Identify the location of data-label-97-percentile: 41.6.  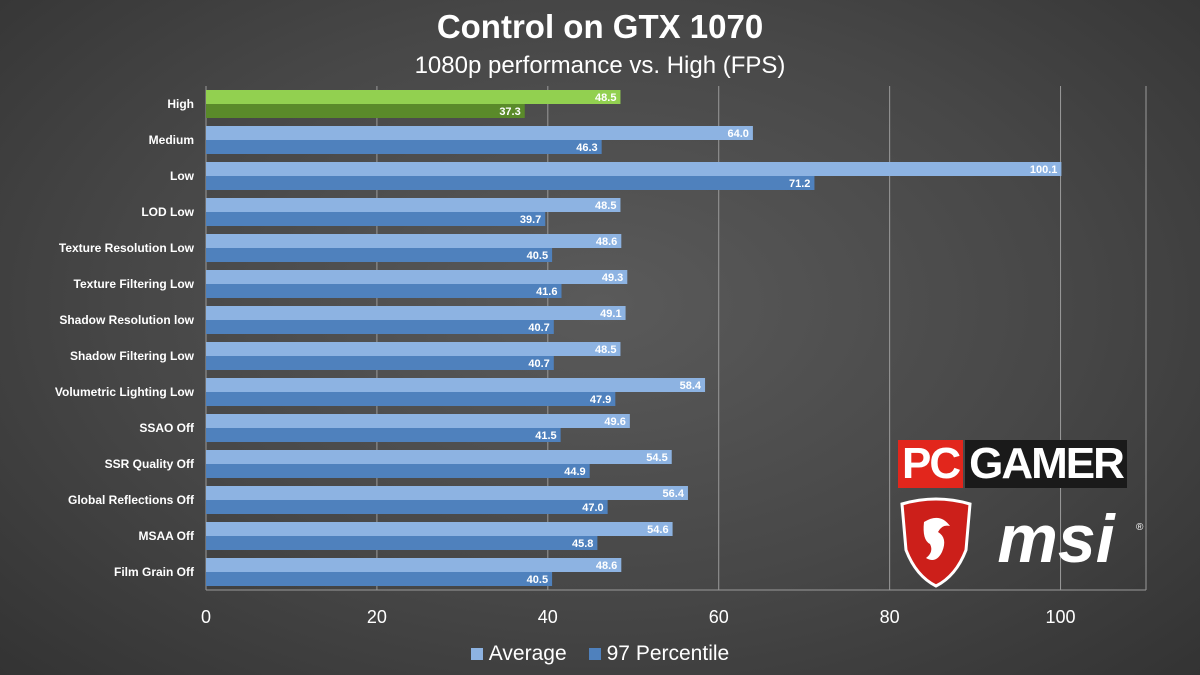
(546, 292).